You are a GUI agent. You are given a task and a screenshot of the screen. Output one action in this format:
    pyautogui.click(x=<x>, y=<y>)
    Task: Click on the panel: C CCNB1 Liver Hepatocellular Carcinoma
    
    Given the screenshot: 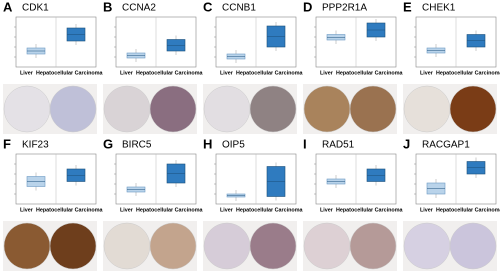 What is the action you would take?
    pyautogui.click(x=253, y=67)
    